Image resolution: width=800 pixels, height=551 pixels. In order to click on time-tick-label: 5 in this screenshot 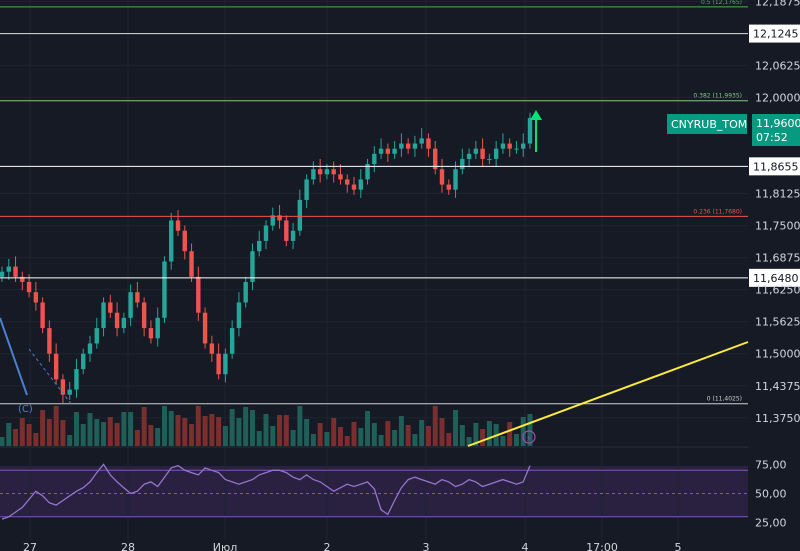, I will do `click(678, 546)`.